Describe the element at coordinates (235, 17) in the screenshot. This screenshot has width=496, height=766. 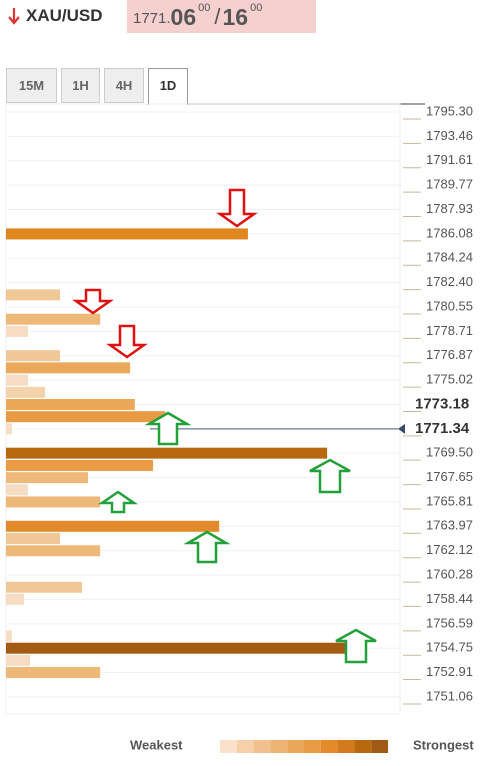
I see `ask-big: 16` at that location.